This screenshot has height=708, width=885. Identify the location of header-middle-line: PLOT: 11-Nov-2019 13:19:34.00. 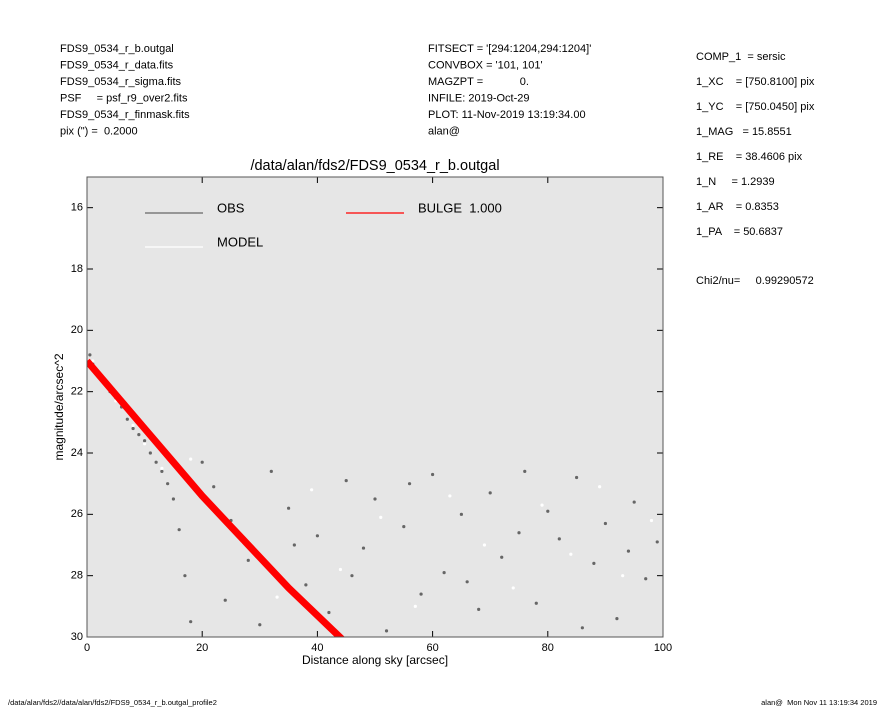
(507, 115).